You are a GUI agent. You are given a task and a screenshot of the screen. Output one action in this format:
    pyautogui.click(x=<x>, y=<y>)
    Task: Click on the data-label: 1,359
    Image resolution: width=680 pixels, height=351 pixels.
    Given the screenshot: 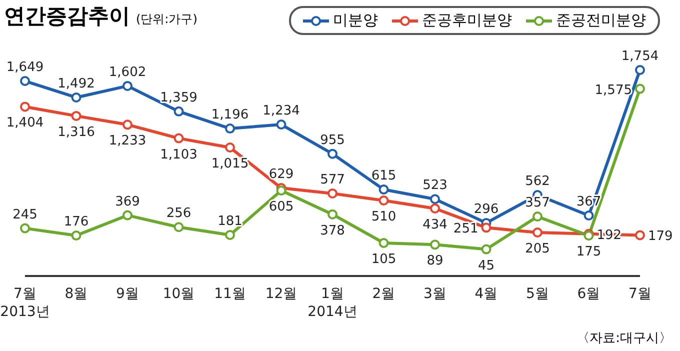 What is the action you would take?
    pyautogui.click(x=179, y=98)
    